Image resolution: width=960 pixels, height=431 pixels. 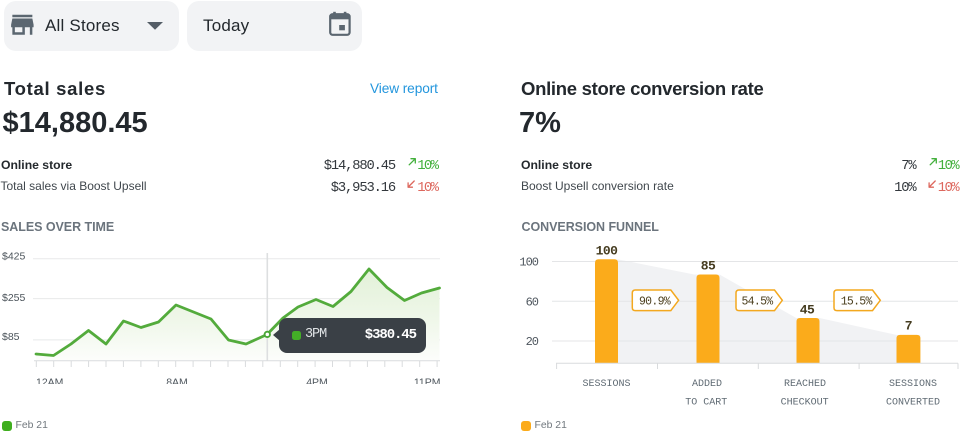 What do you see at coordinates (177, 381) in the screenshot?
I see `svg-text: 8AM` at bounding box center [177, 381].